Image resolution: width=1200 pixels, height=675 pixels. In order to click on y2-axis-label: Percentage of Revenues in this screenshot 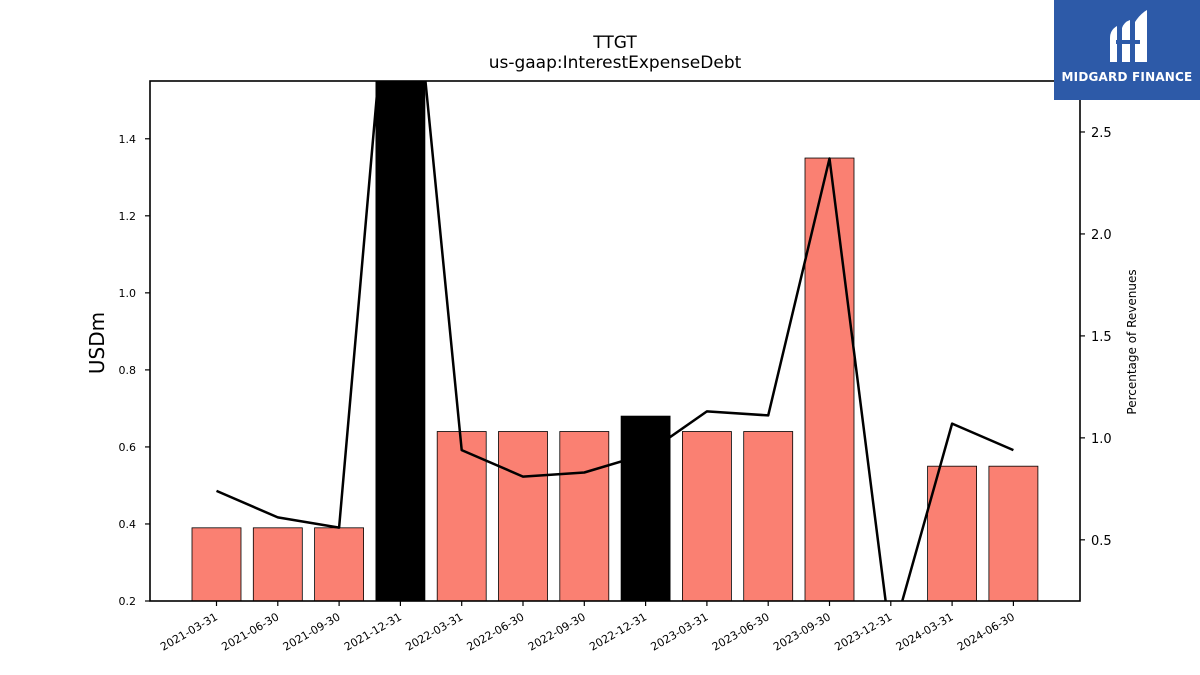, I will do `click(1132, 341)`.